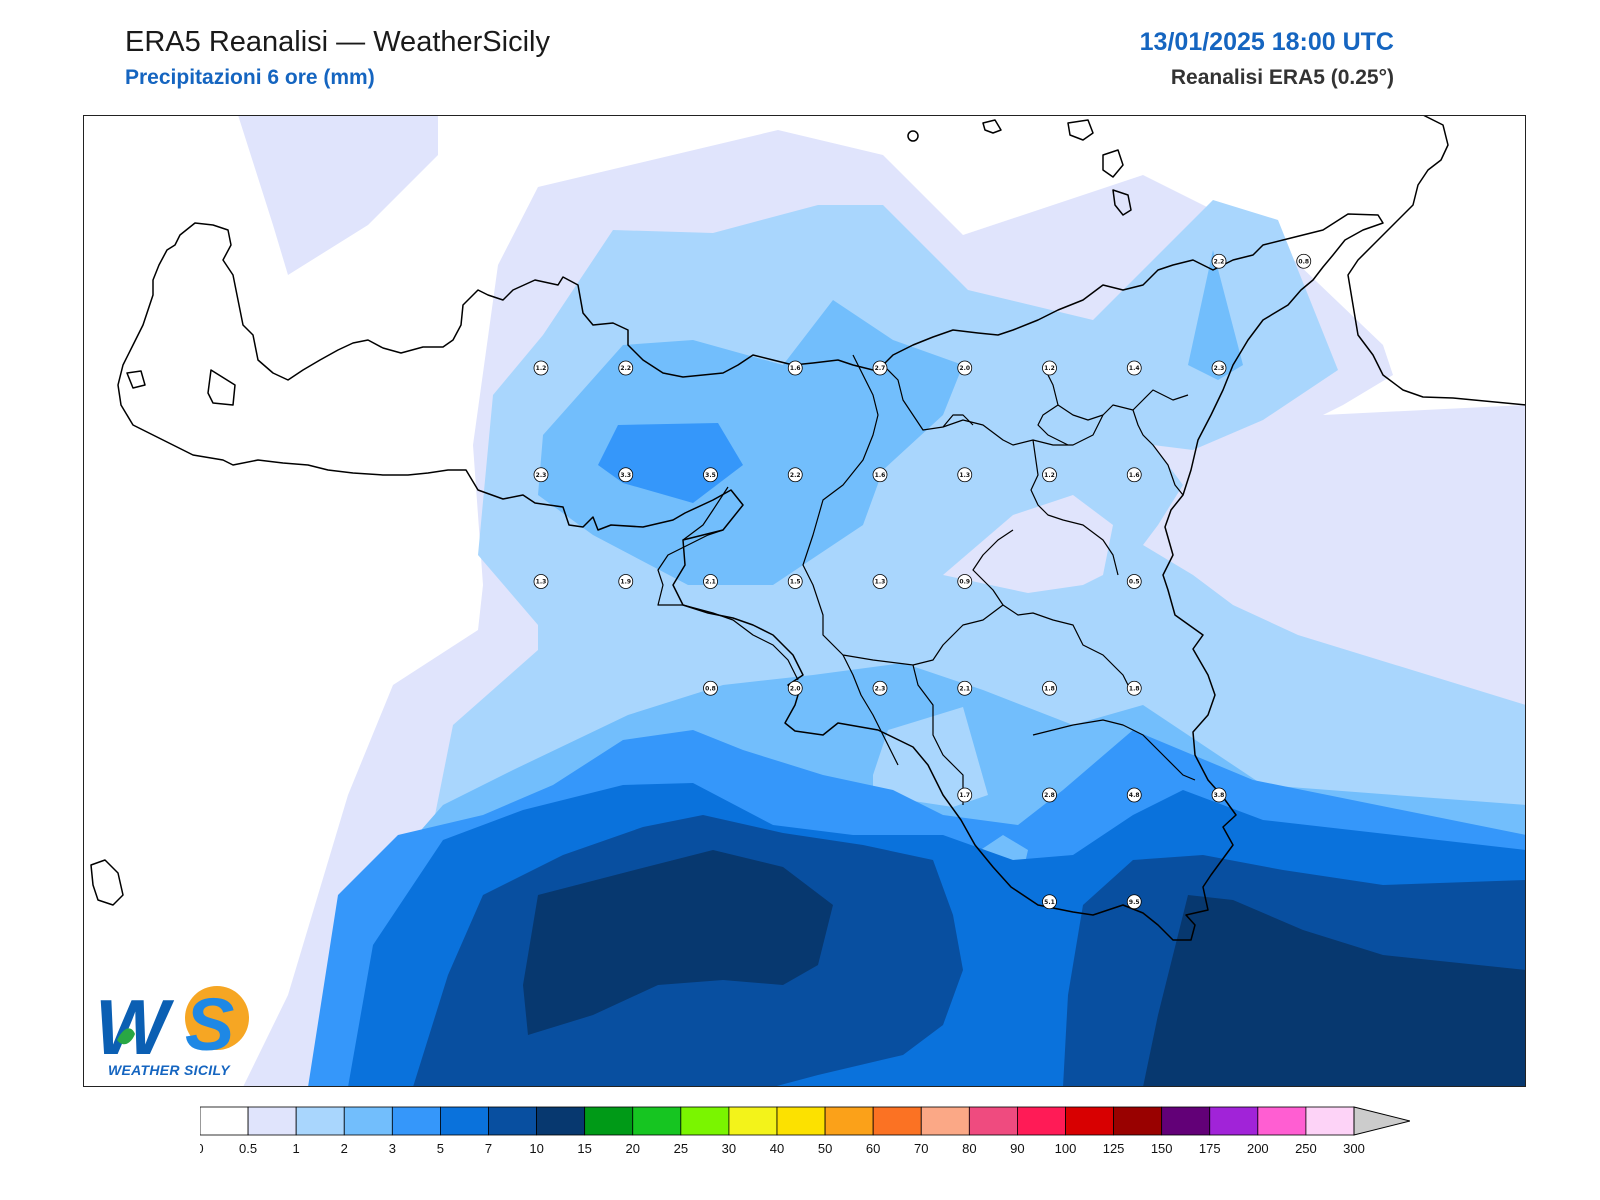 This screenshot has width=1600, height=1200. Describe the element at coordinates (1162, 1148) in the screenshot. I see `colorbar-tick-label: 150` at that location.